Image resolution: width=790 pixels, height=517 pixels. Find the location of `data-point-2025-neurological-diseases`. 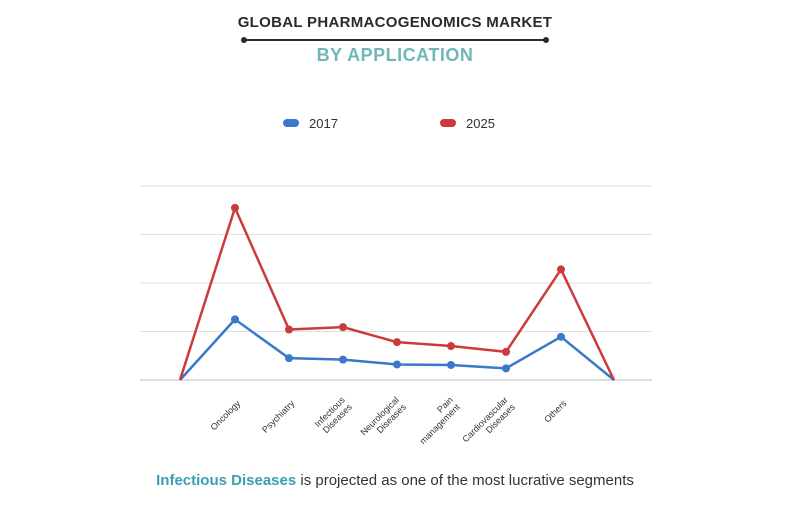

data-point-2025-neurological-diseases is located at coordinates (397, 342).